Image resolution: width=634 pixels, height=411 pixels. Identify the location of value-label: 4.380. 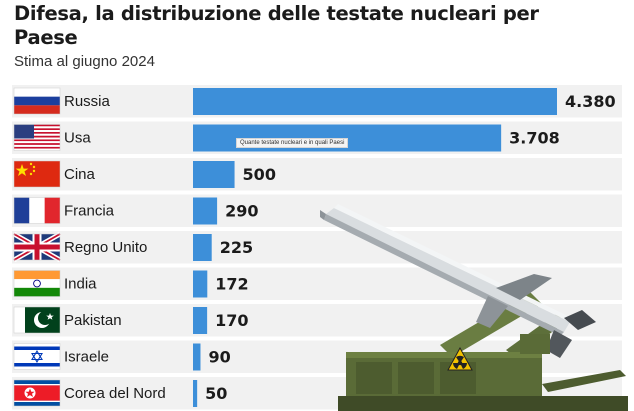
(590, 101).